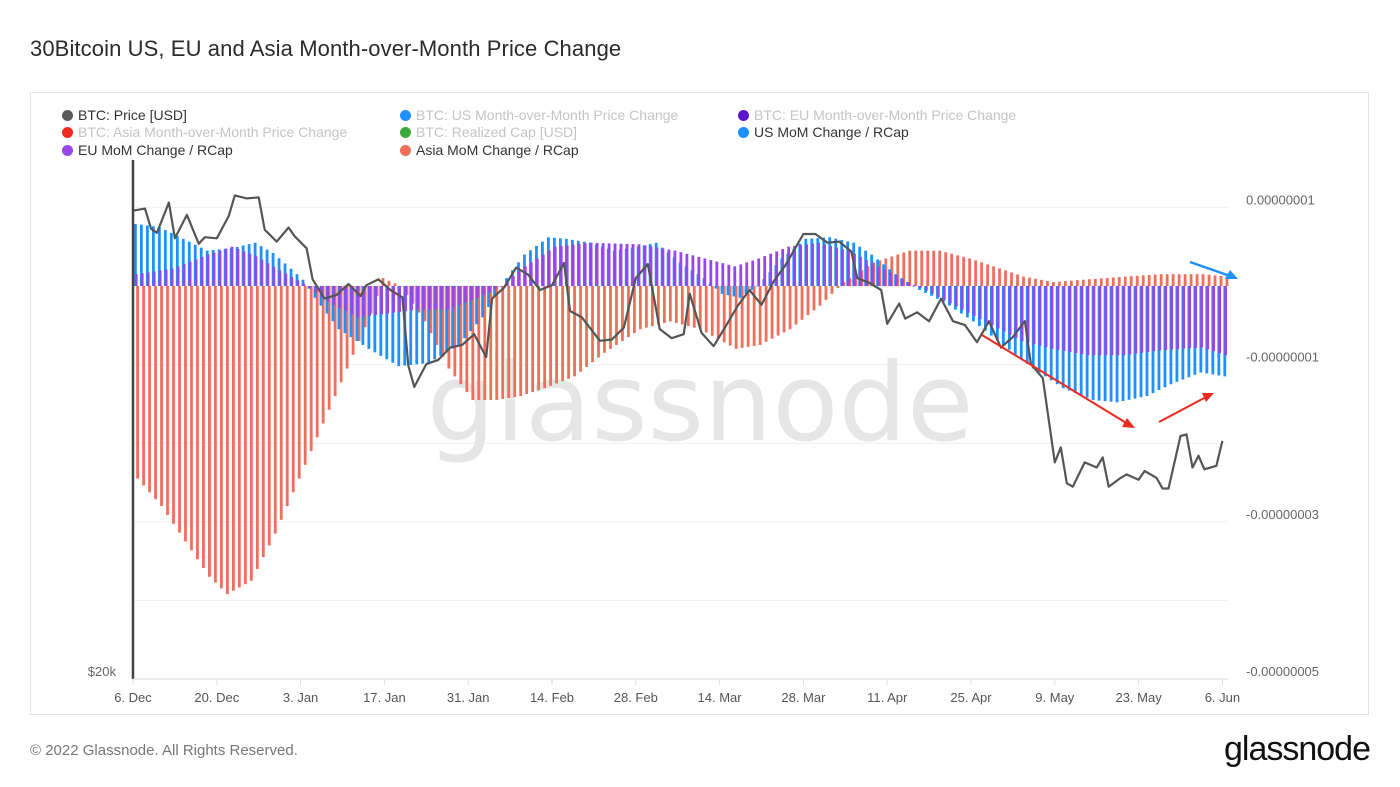 The width and height of the screenshot is (1400, 787). I want to click on legend-item-realized-cap: BTC: Realized Cap [USD], so click(488, 132).